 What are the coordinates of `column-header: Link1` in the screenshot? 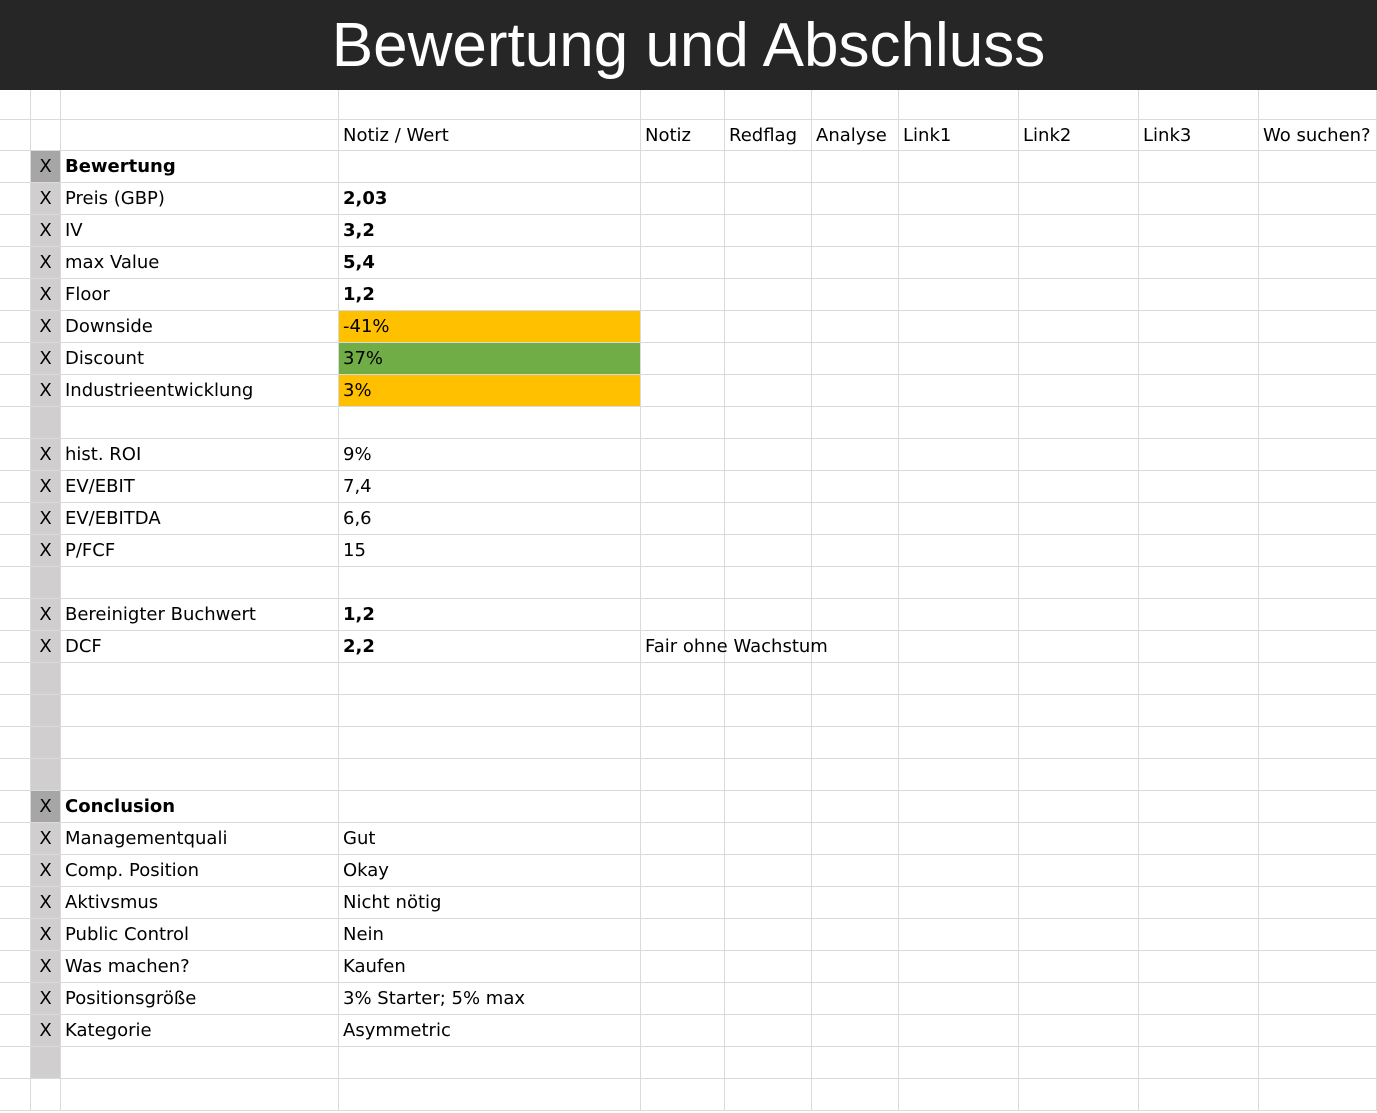 It's located at (927, 135).